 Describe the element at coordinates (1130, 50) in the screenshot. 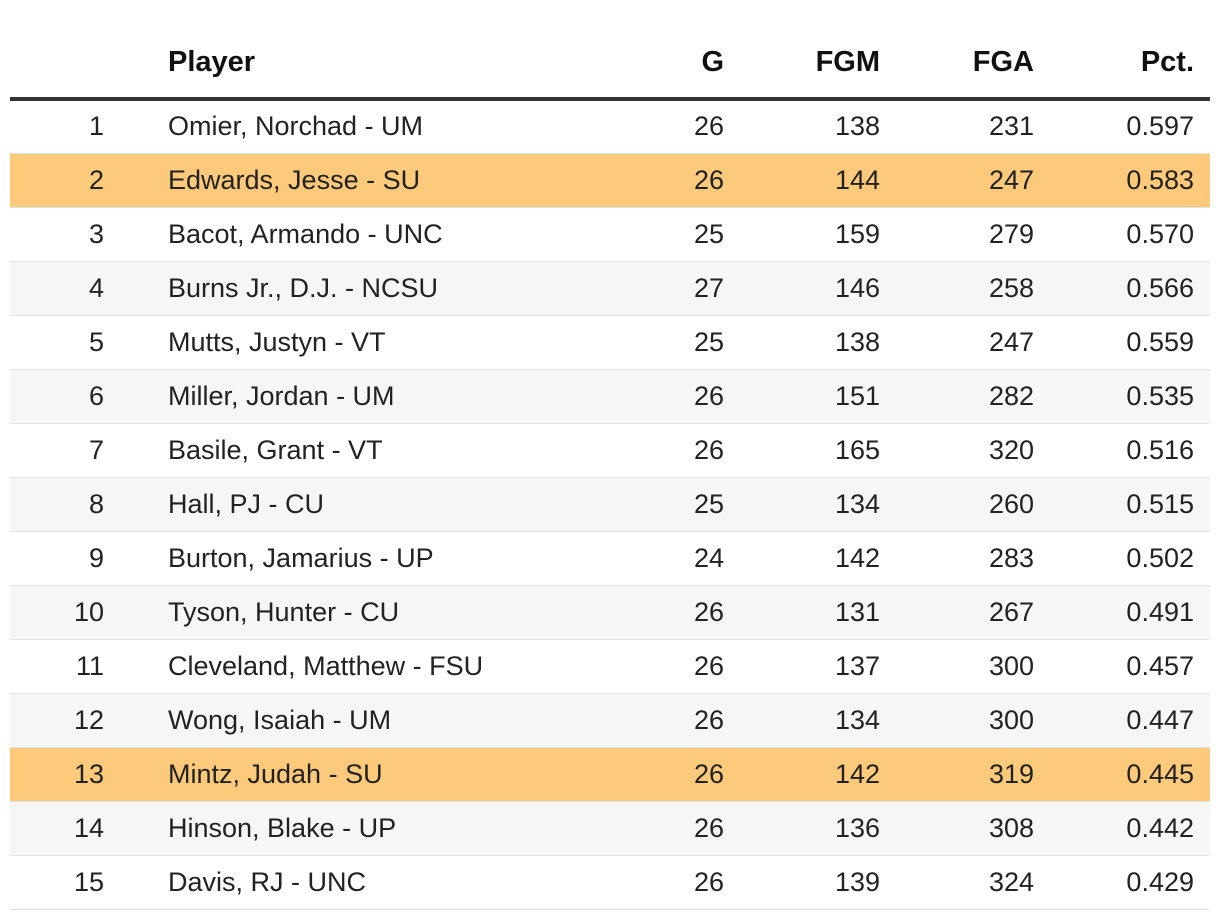

I see `column-header-pct: Pct.` at that location.